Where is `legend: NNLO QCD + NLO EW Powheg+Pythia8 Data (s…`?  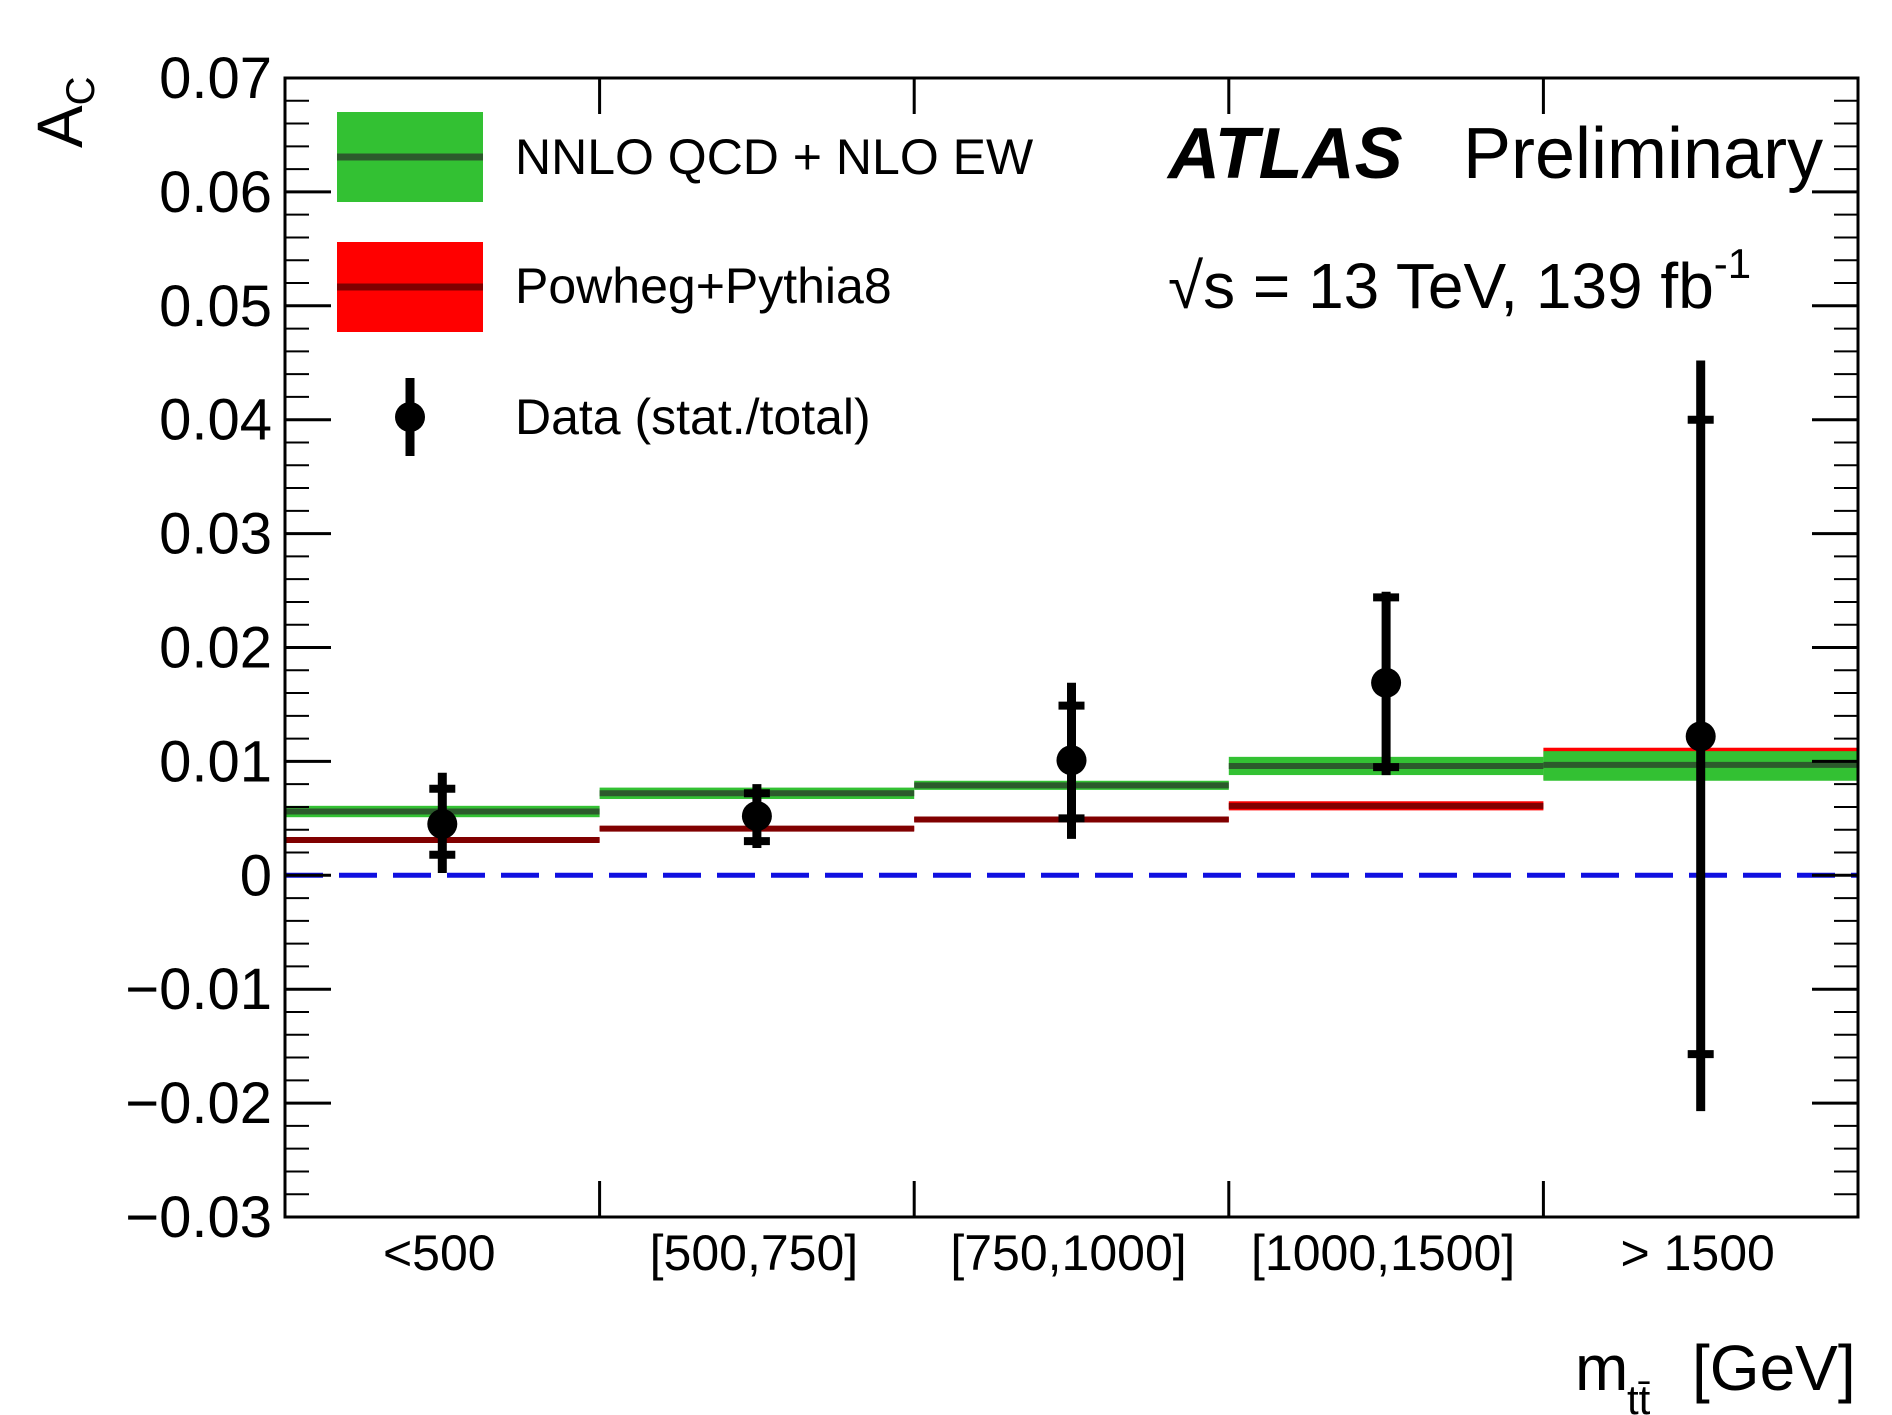
legend: NNLO QCD + NLO EW Powheg+Pythia8 Data (s… is located at coordinates (685, 284).